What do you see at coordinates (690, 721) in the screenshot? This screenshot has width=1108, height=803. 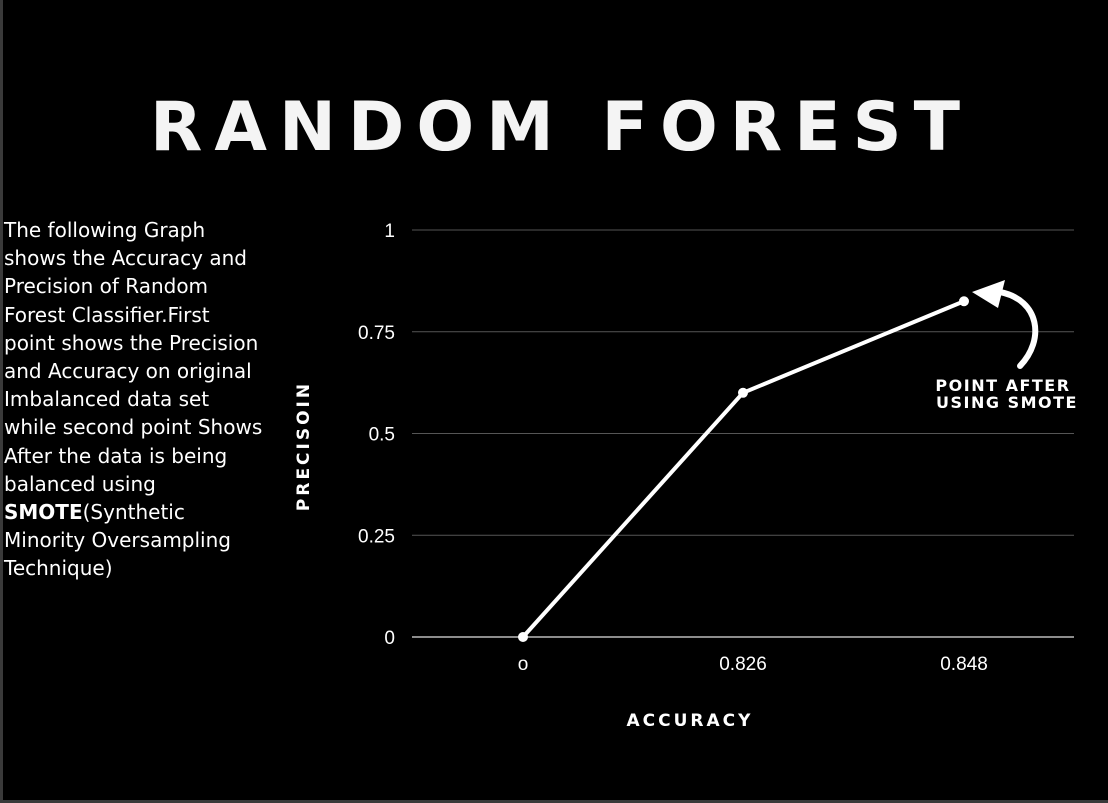 I see `x-axis-title: ACCURACY` at bounding box center [690, 721].